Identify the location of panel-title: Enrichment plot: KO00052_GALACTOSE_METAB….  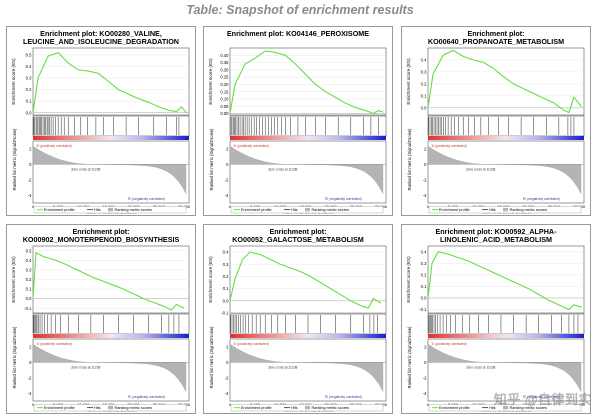
(298, 236).